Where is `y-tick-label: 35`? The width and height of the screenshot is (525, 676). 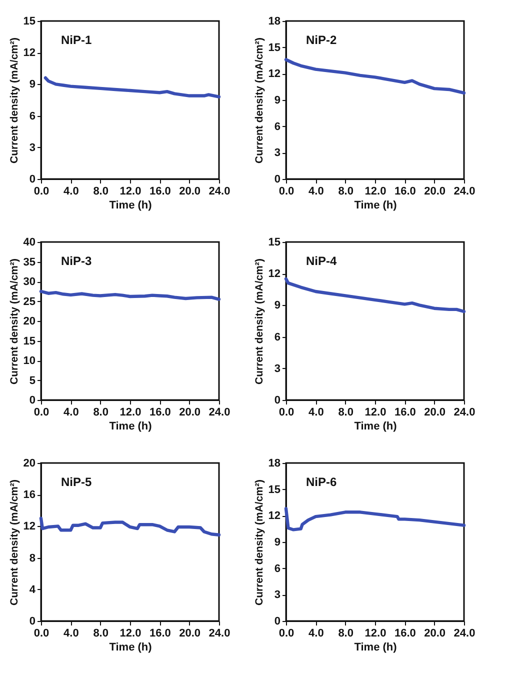 y-tick-label: 35 is located at coordinates (29, 262).